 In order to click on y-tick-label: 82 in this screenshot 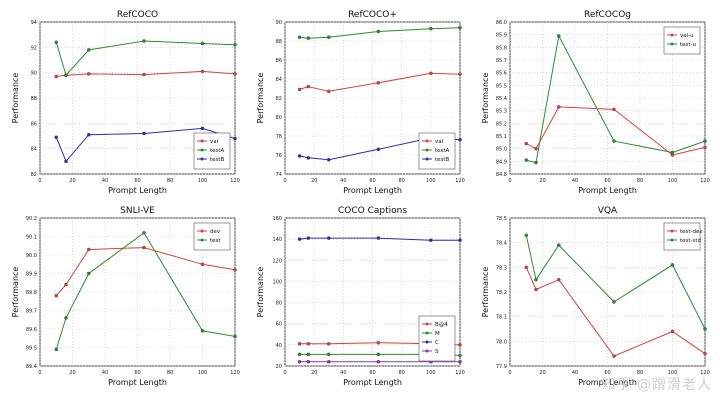, I will do `click(34, 175)`.